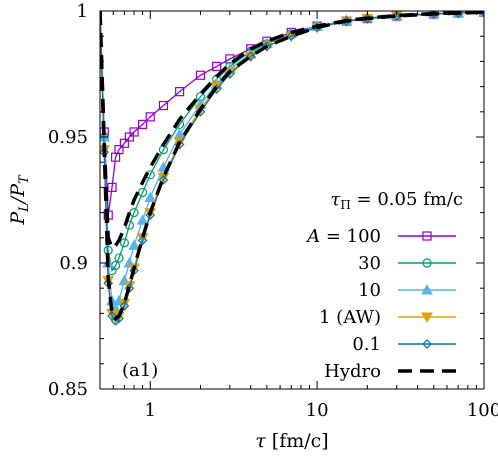  I want to click on x-tick-label: 1, so click(150, 410).